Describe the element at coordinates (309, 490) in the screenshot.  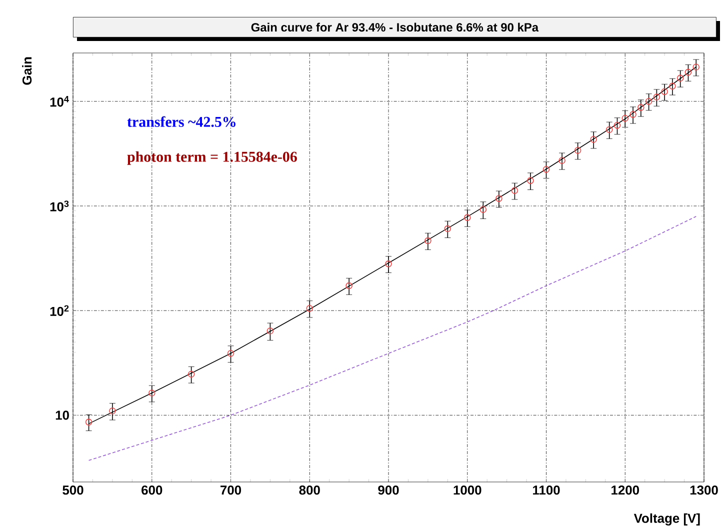
I see `x-tick-label: 800` at that location.